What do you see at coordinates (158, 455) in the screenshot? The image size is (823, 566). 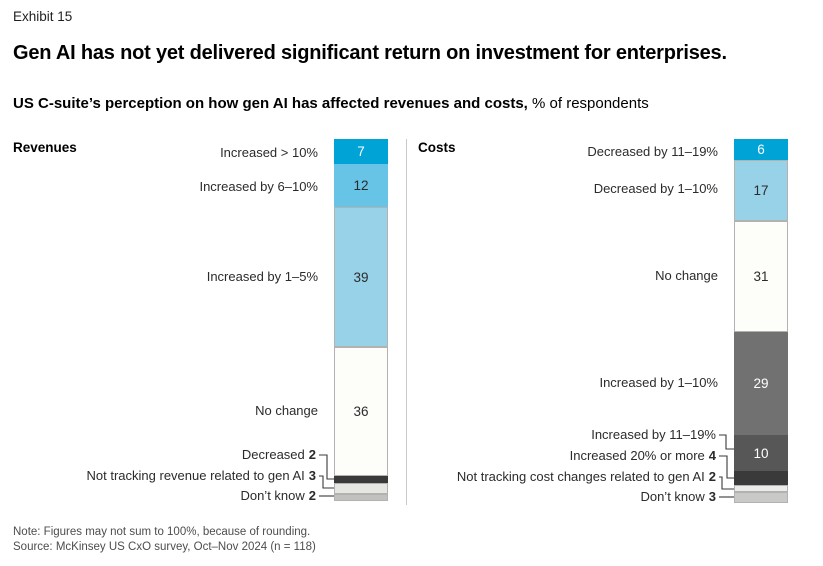 I see `segment-label-revenues-decreased: Decreased 2` at bounding box center [158, 455].